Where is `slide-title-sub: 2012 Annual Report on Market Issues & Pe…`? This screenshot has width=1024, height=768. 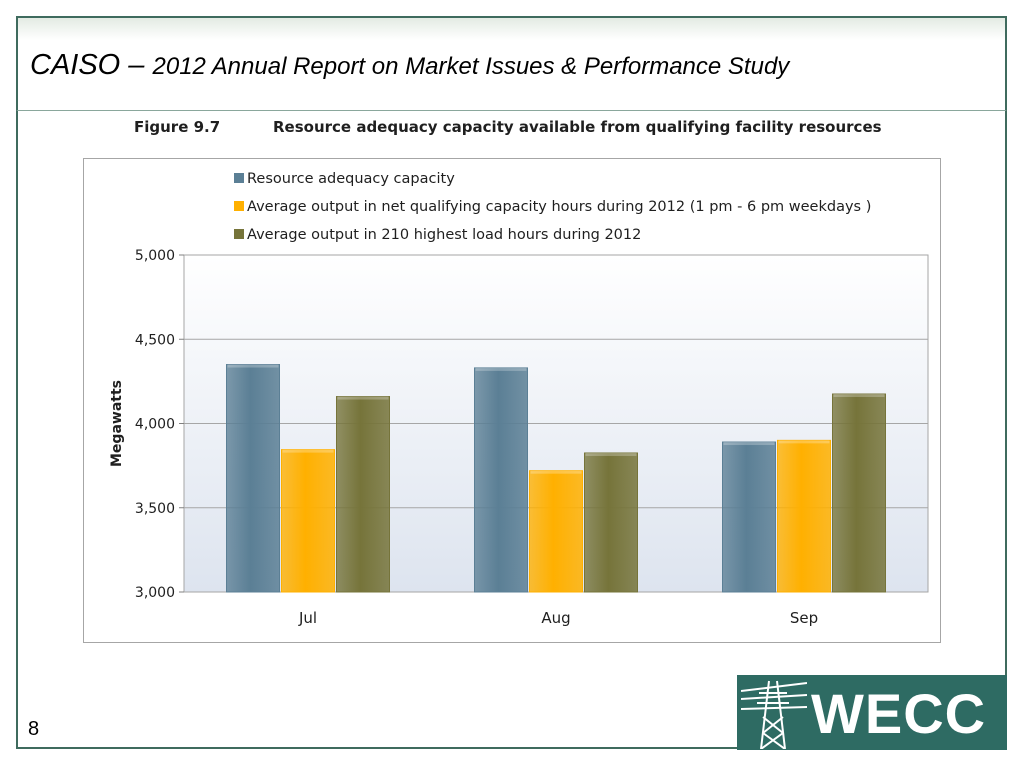 slide-title-sub: 2012 Annual Report on Market Issues & Pe… is located at coordinates (471, 66).